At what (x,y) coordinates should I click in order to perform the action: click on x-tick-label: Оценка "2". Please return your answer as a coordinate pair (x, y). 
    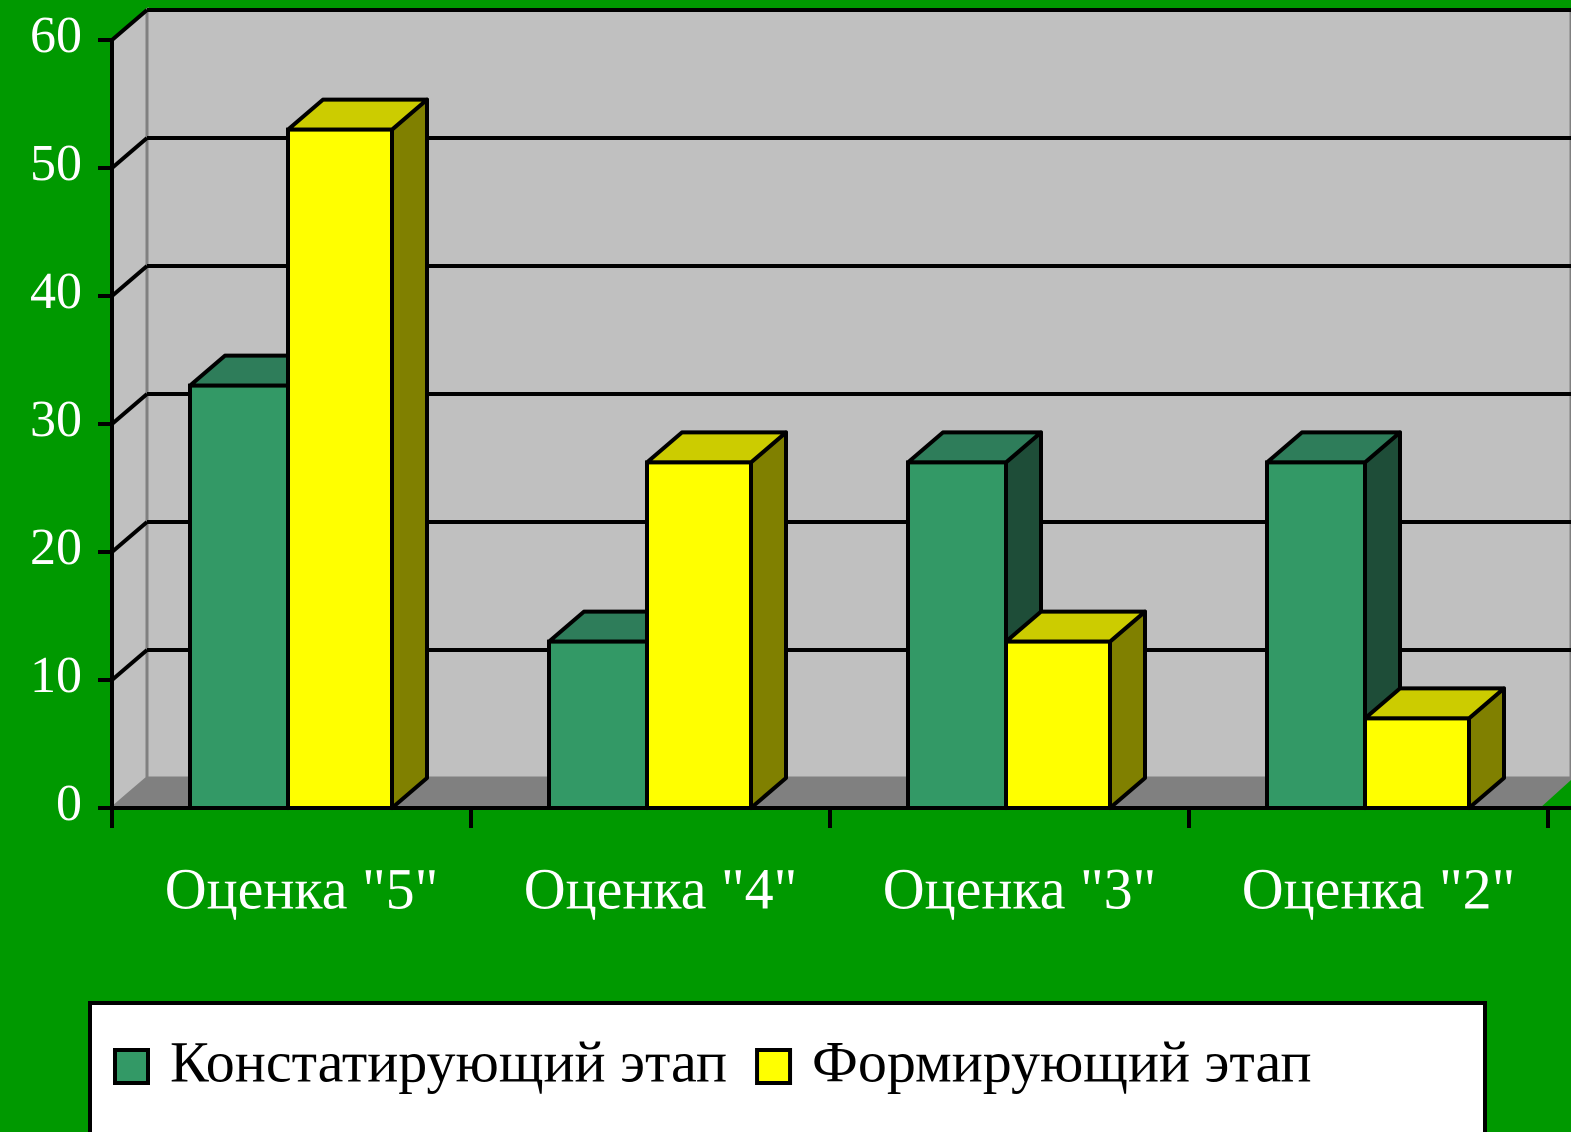
    Looking at the image, I should click on (1379, 888).